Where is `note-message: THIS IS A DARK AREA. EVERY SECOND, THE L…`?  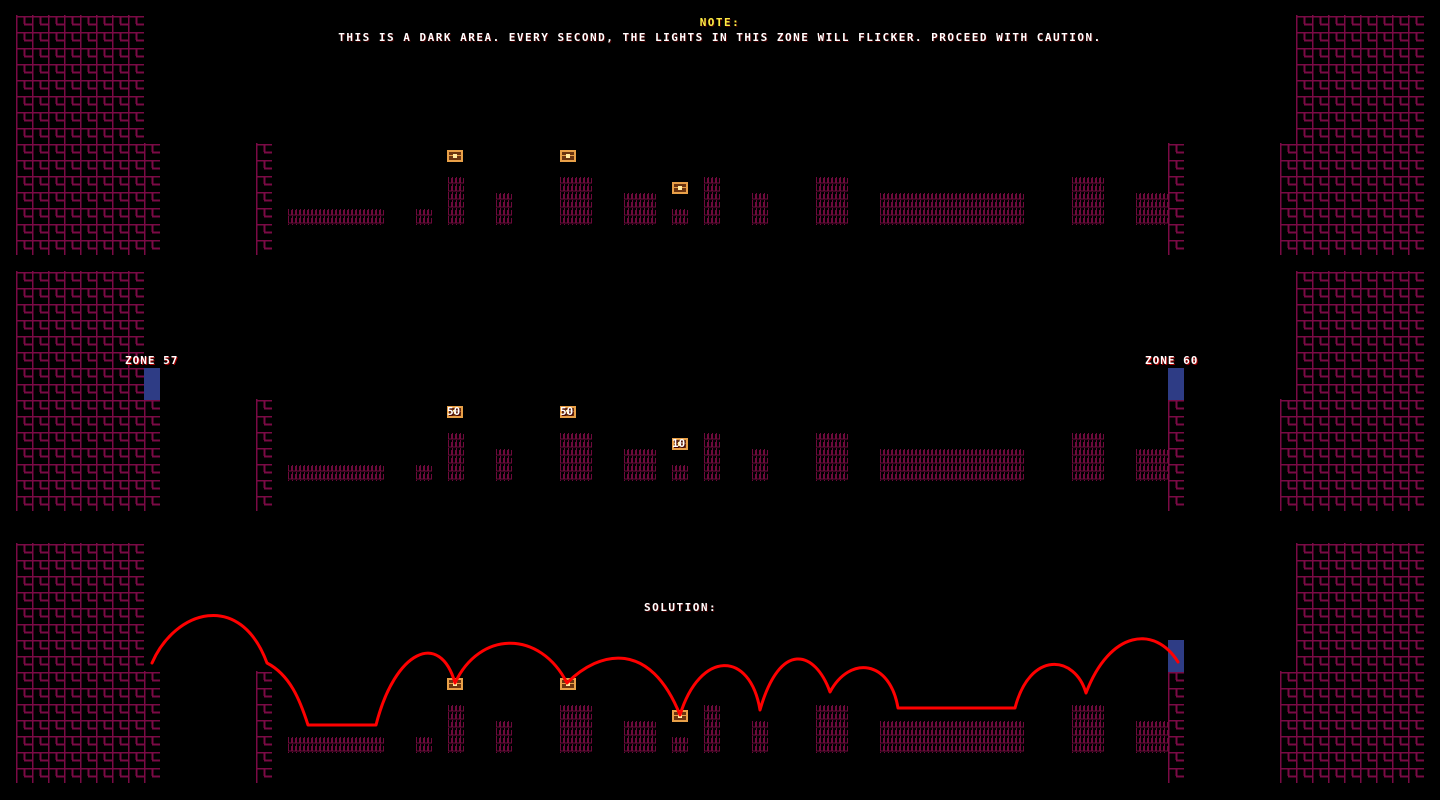
note-message: THIS IS A DARK AREA. EVERY SECOND, THE L… is located at coordinates (720, 37).